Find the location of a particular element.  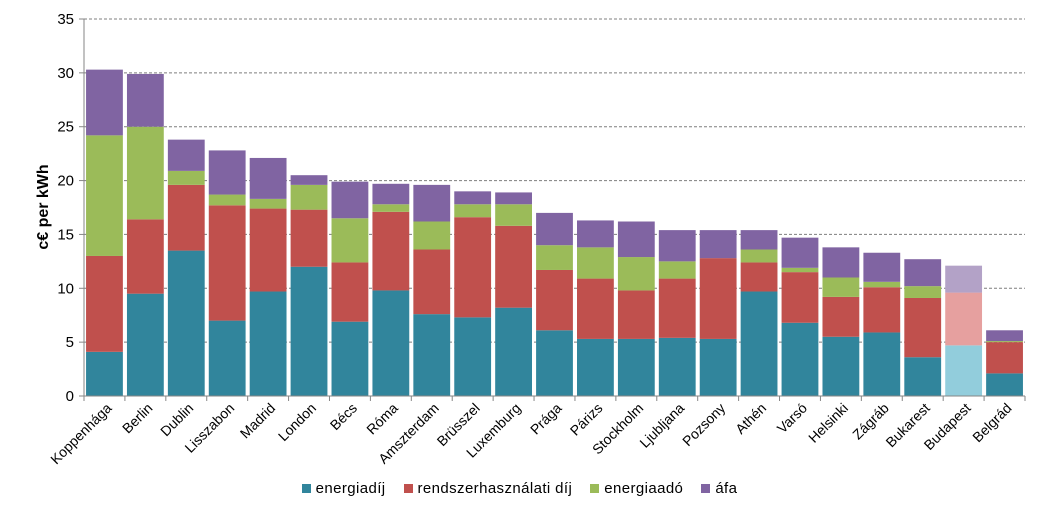

legend-item: energiadíj is located at coordinates (343, 488).